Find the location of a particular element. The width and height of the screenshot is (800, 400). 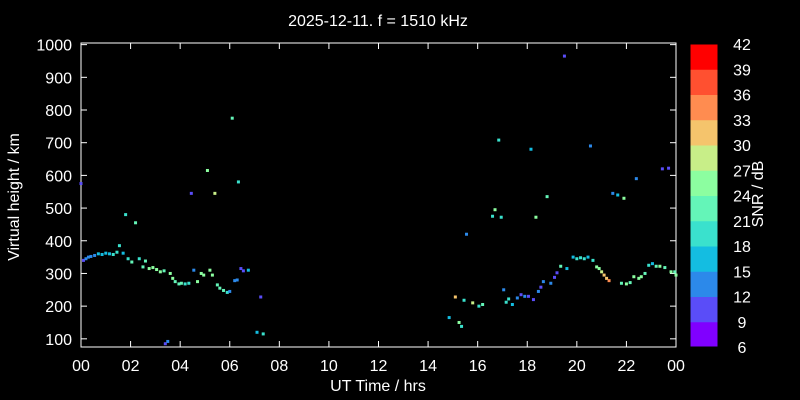

y-tick-label: 400 is located at coordinates (58, 242).